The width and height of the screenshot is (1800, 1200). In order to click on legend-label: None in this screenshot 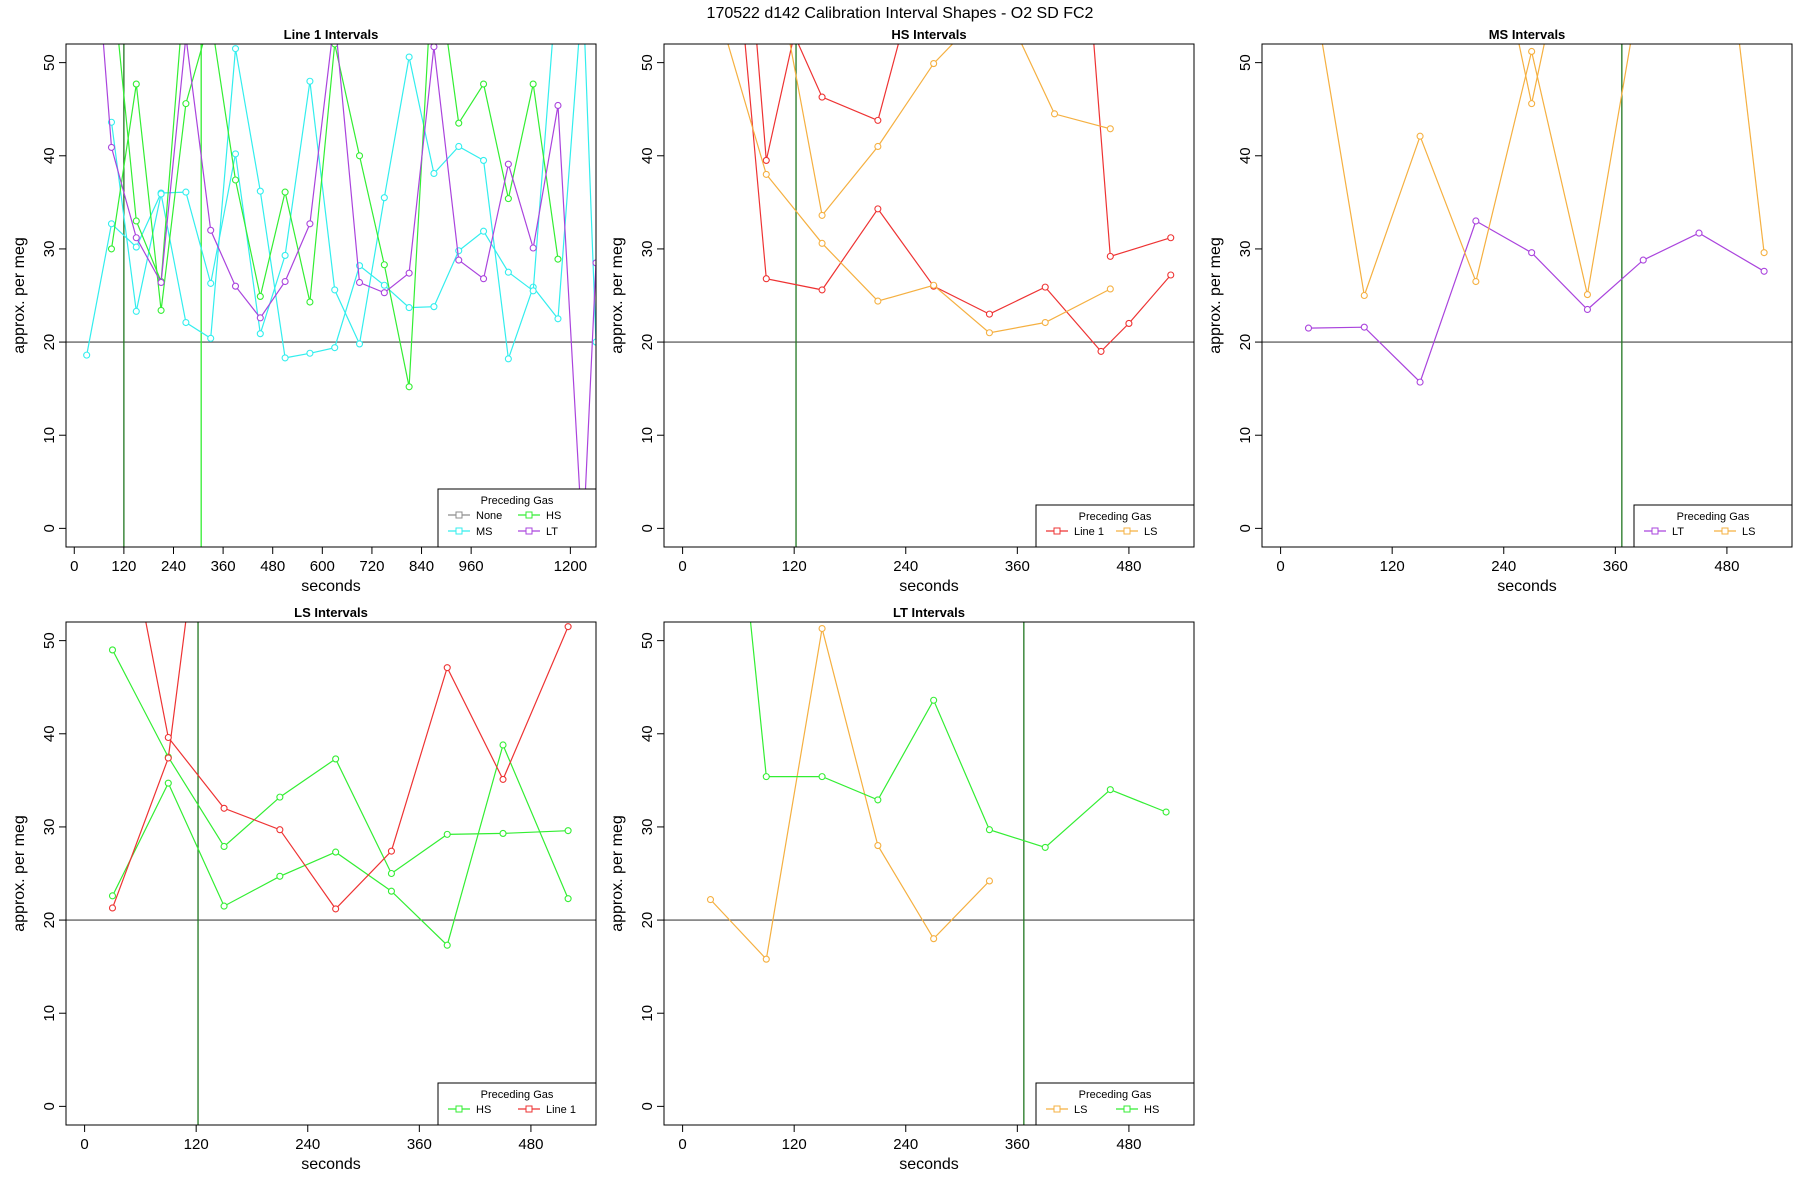, I will do `click(489, 516)`.